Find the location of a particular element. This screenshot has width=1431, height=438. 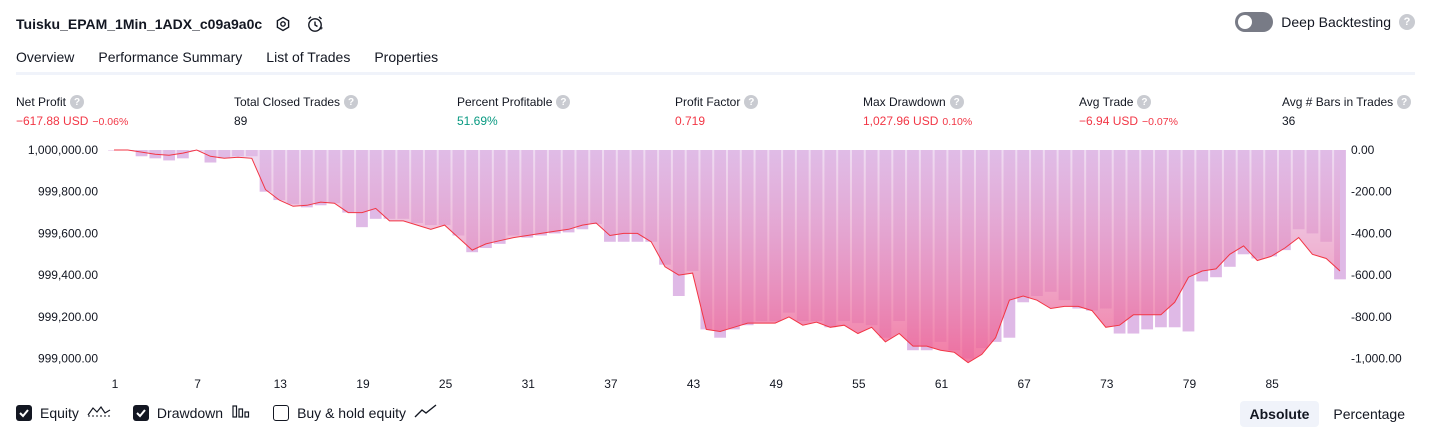

right-axis-tick: -800.00 is located at coordinates (1371, 317).